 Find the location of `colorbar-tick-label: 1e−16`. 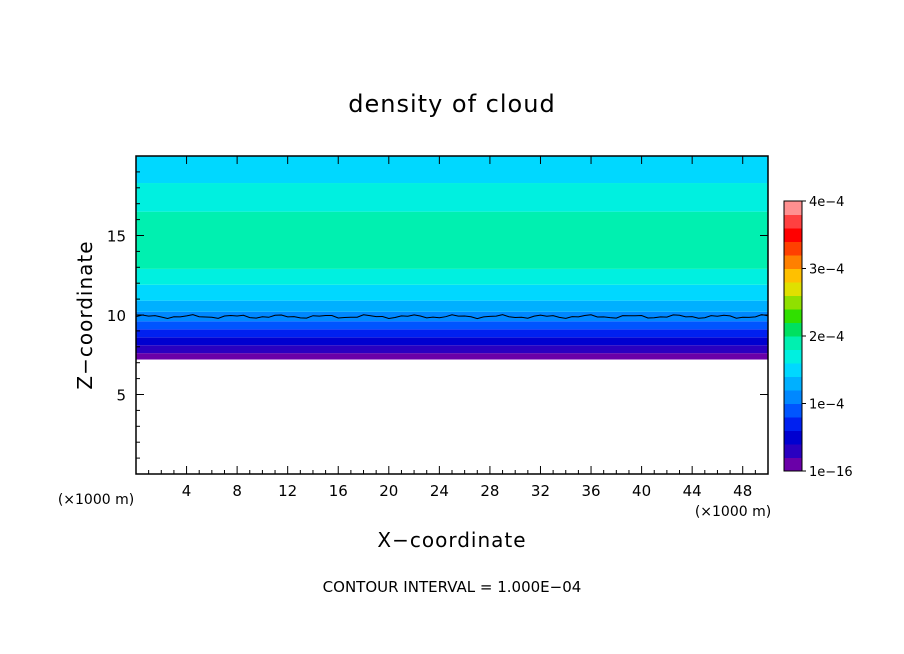

colorbar-tick-label: 1e−16 is located at coordinates (831, 472).